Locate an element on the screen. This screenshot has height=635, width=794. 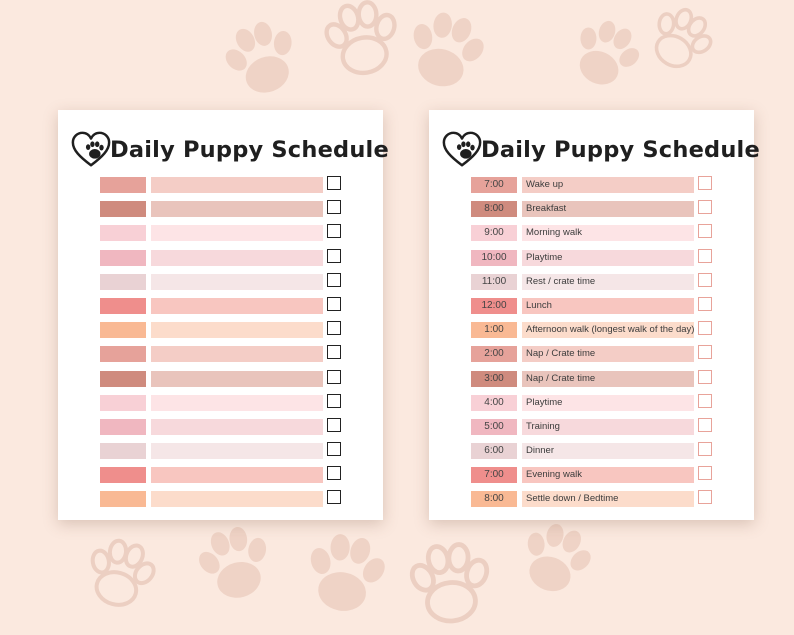
activity-cell: Rest / crate time is located at coordinates (608, 281).